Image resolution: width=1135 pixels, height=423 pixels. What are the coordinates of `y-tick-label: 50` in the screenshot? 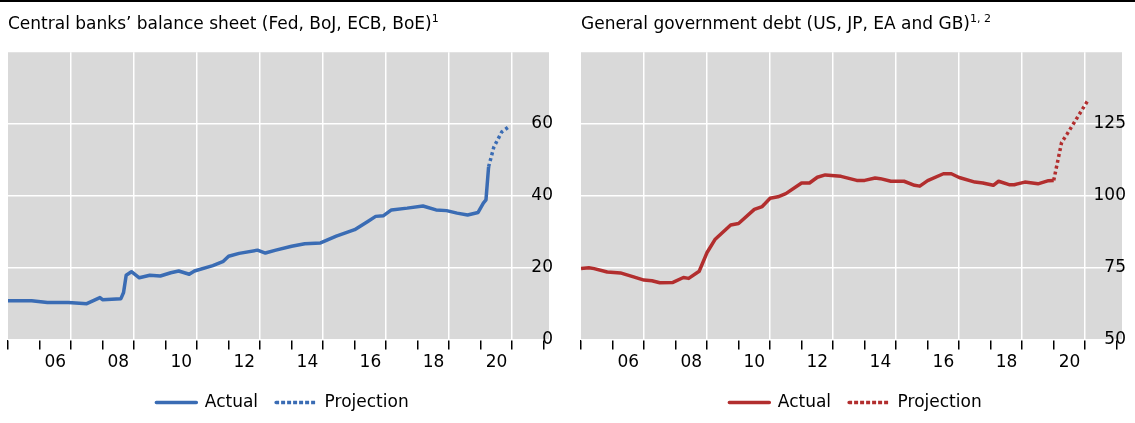 It's located at (1115, 338).